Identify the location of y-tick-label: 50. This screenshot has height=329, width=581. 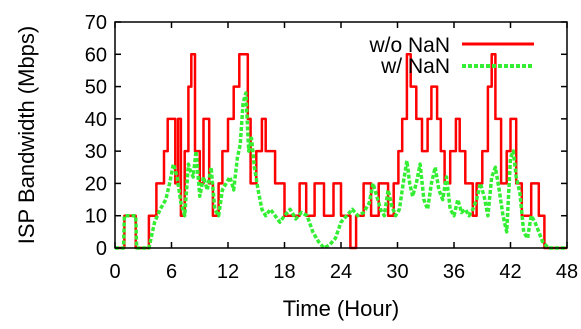
(96, 88).